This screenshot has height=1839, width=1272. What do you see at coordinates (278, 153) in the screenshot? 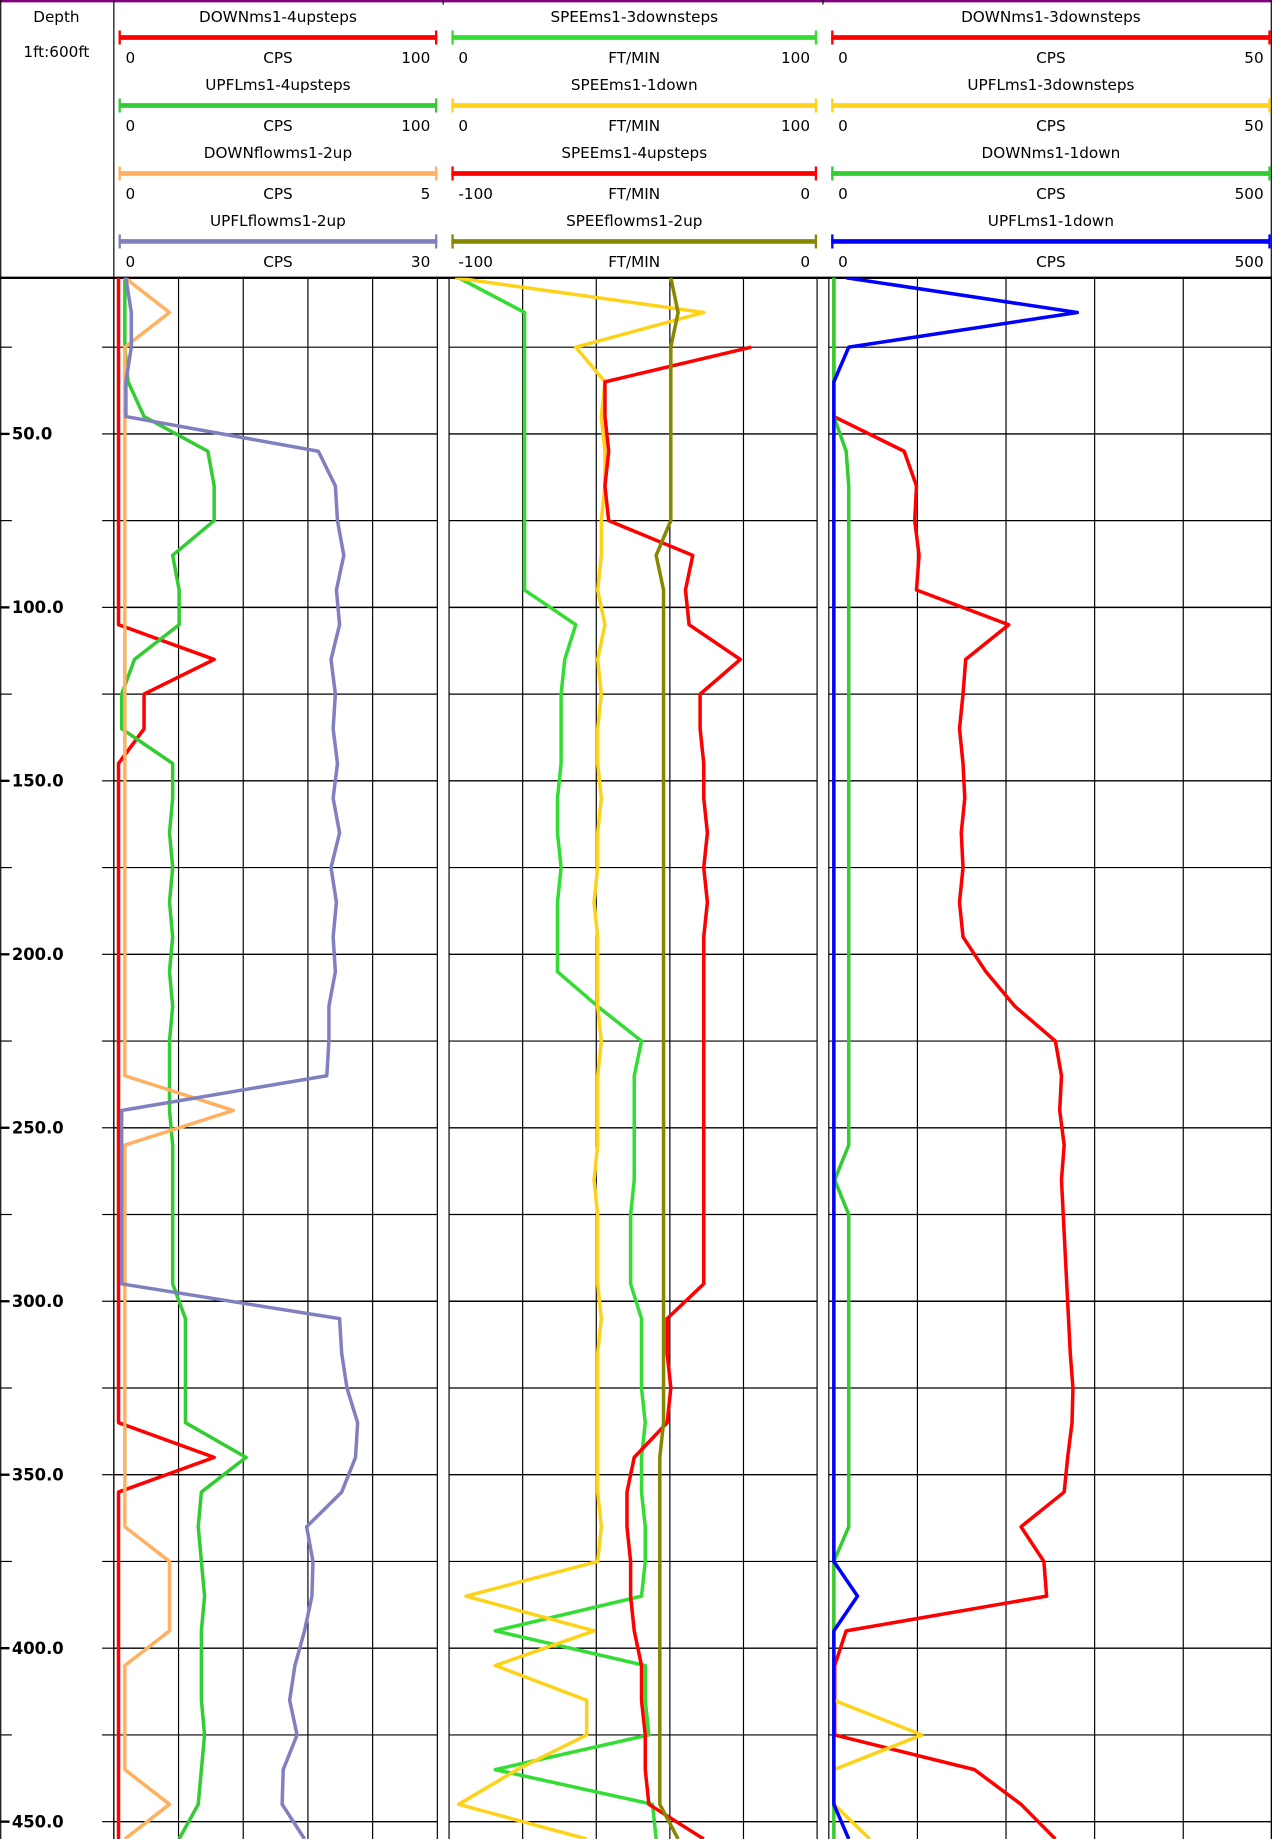
I see `curve-name: DOWNflowms1-2up` at bounding box center [278, 153].